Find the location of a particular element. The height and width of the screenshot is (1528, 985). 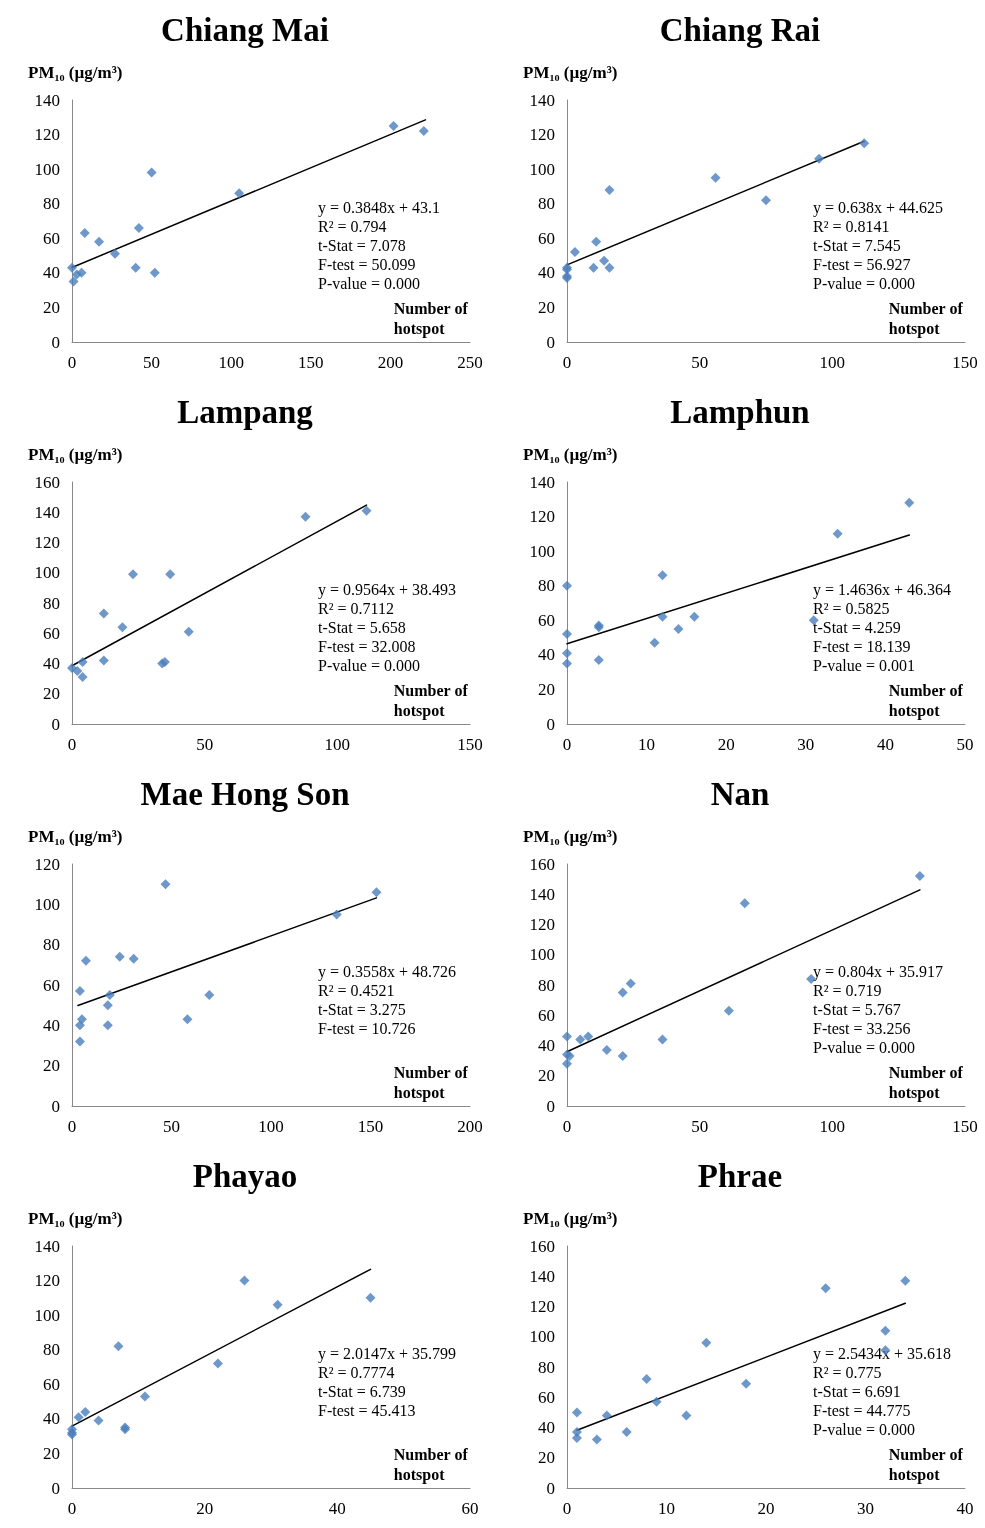

chart-title: Nan is located at coordinates (740, 793).